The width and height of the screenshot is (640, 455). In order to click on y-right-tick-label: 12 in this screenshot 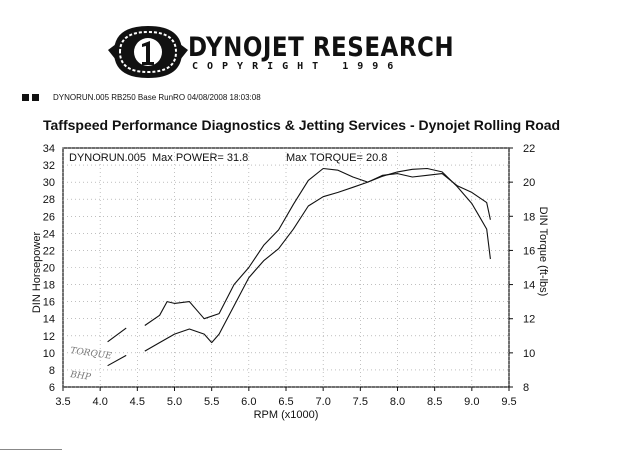, I will do `click(529, 320)`.